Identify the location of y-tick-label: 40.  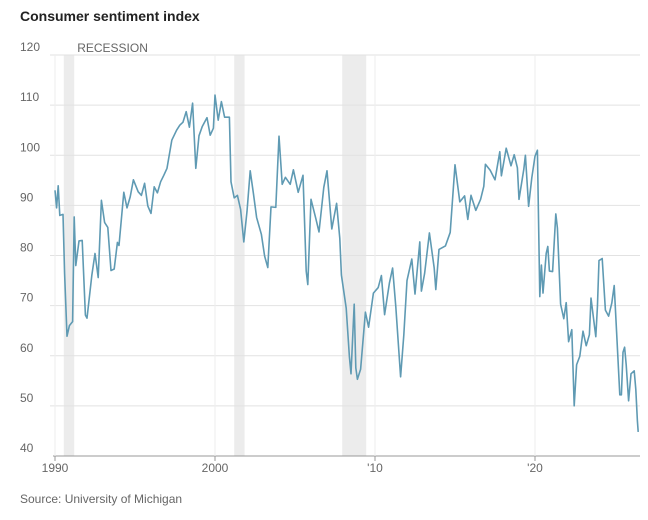
(27, 448).